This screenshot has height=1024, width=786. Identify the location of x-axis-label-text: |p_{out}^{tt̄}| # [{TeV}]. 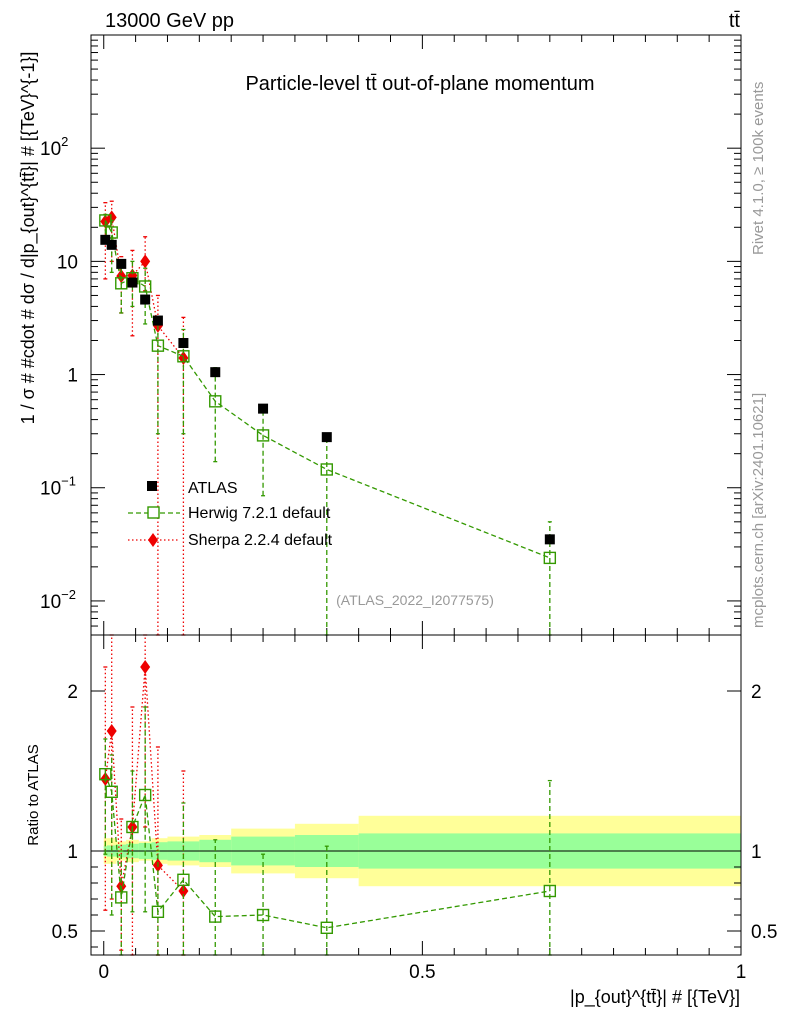
(655, 997).